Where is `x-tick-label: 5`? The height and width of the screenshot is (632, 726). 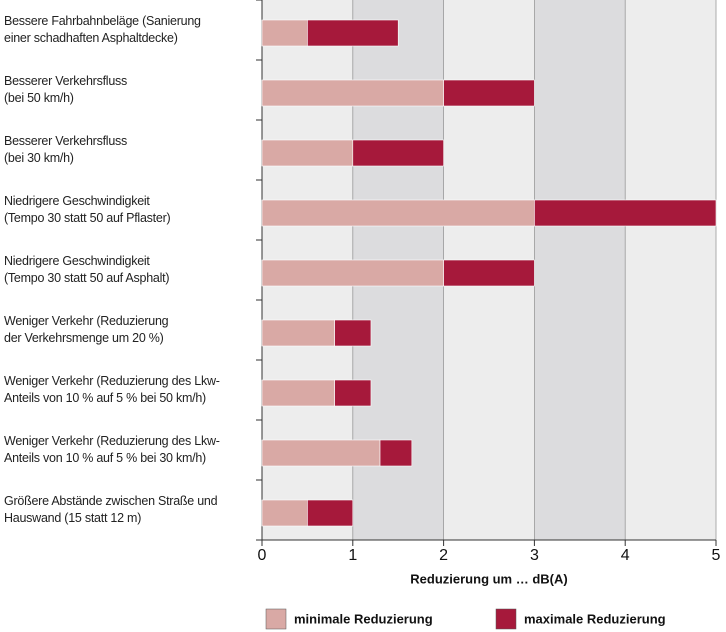
x-tick-label: 5 is located at coordinates (716, 555).